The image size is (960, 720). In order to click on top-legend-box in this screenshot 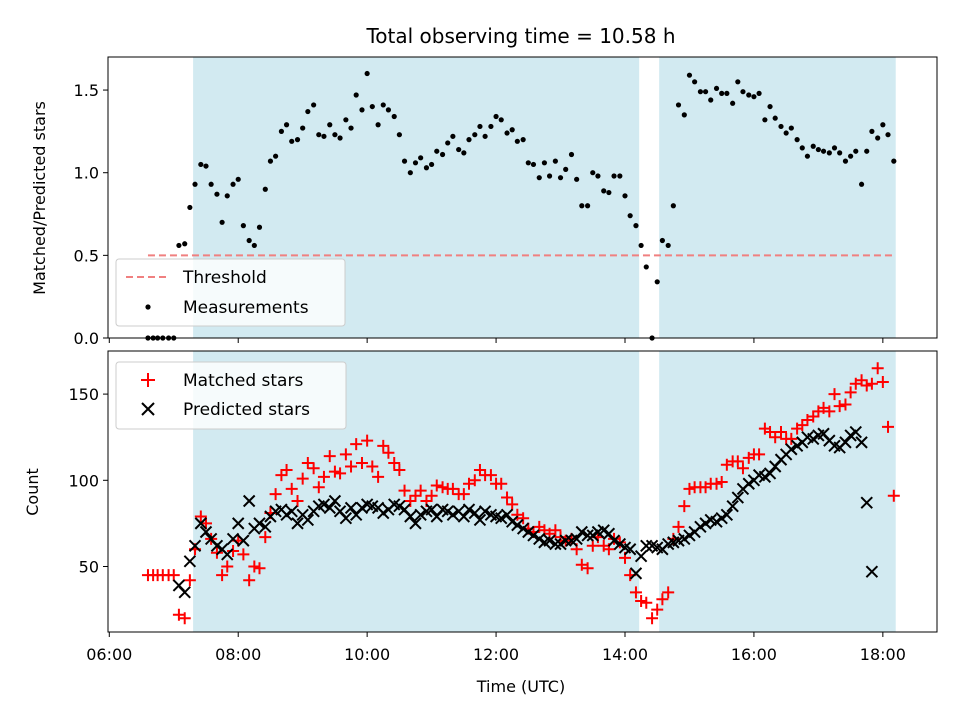, I will do `click(230, 292)`.